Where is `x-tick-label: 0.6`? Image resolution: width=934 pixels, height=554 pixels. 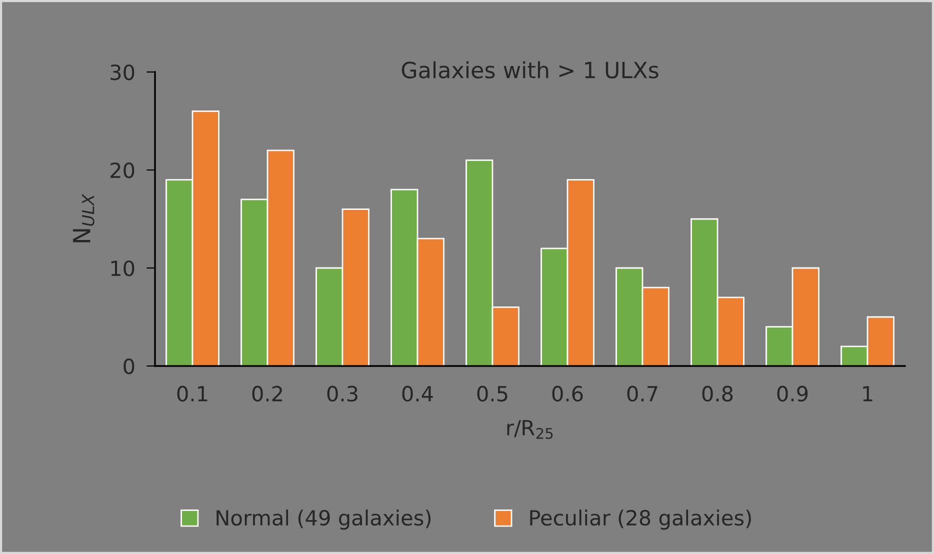 x-tick-label: 0.6 is located at coordinates (567, 394).